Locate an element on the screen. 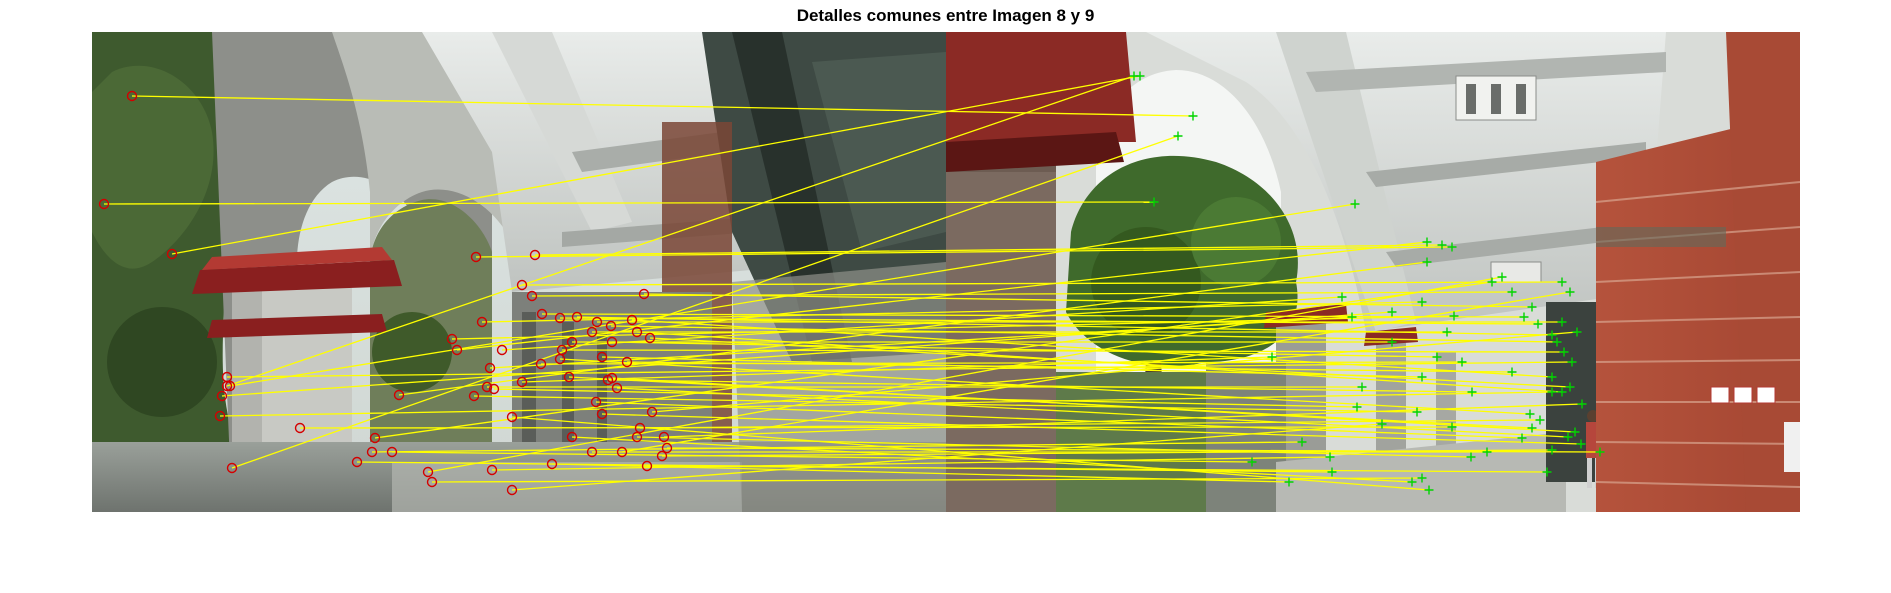 The image size is (1891, 593). figure-title: Detalles comunes entre Imagen 8 y 9 is located at coordinates (945, 15).